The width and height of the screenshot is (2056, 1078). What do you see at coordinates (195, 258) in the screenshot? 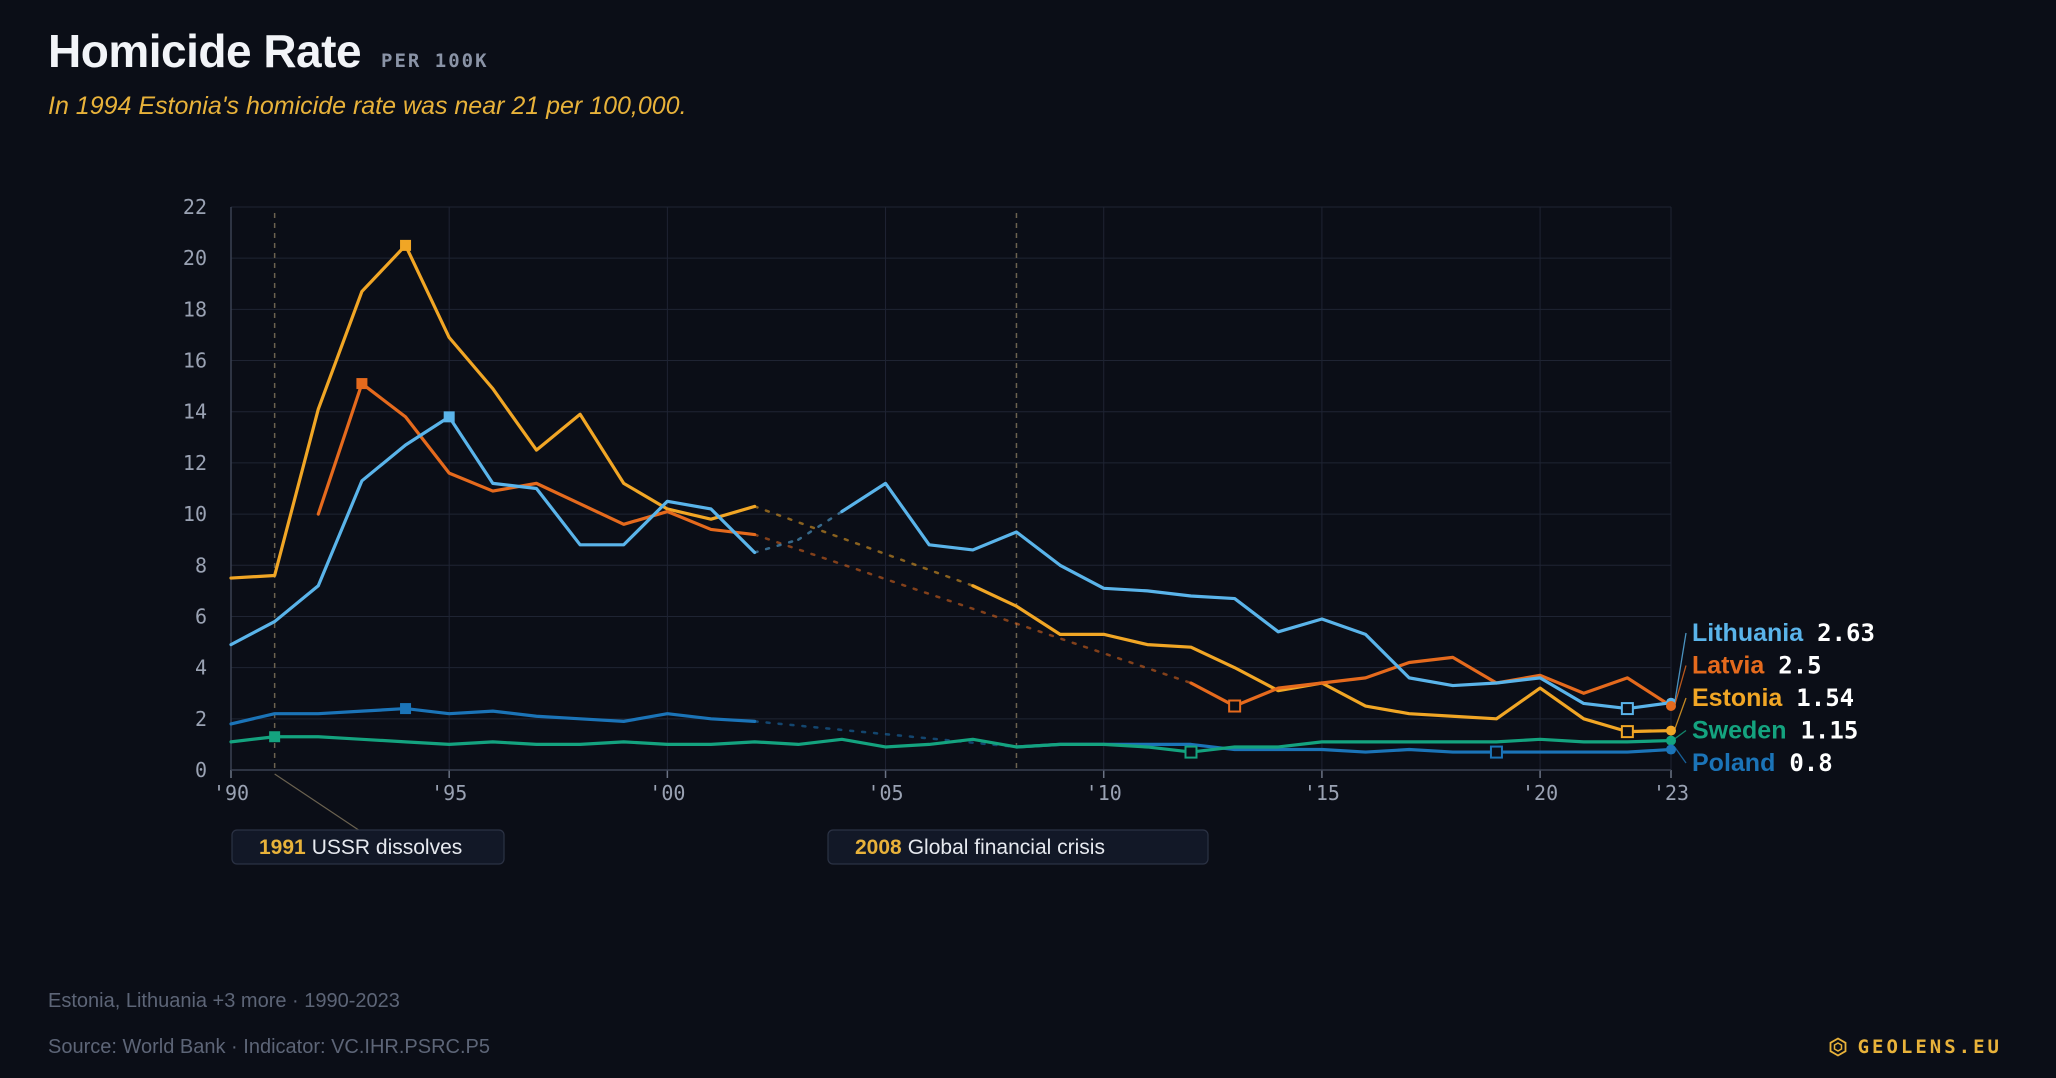
I see `y-tick-label: 20` at bounding box center [195, 258].